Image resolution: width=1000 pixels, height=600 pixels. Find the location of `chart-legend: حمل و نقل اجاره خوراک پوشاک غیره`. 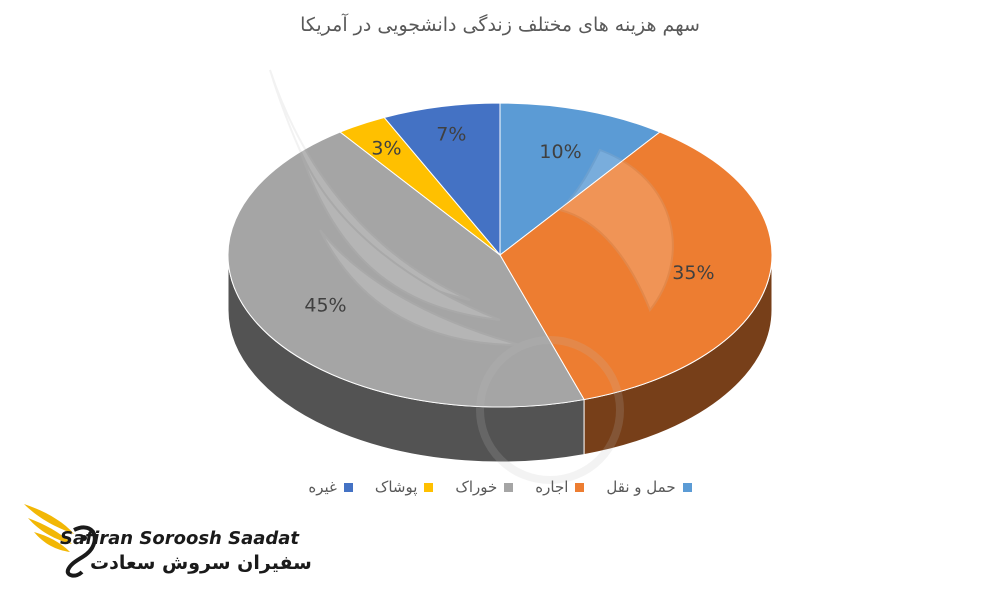

chart-legend: حمل و نقل اجاره خوراک پوشاک غیره is located at coordinates (500, 487).